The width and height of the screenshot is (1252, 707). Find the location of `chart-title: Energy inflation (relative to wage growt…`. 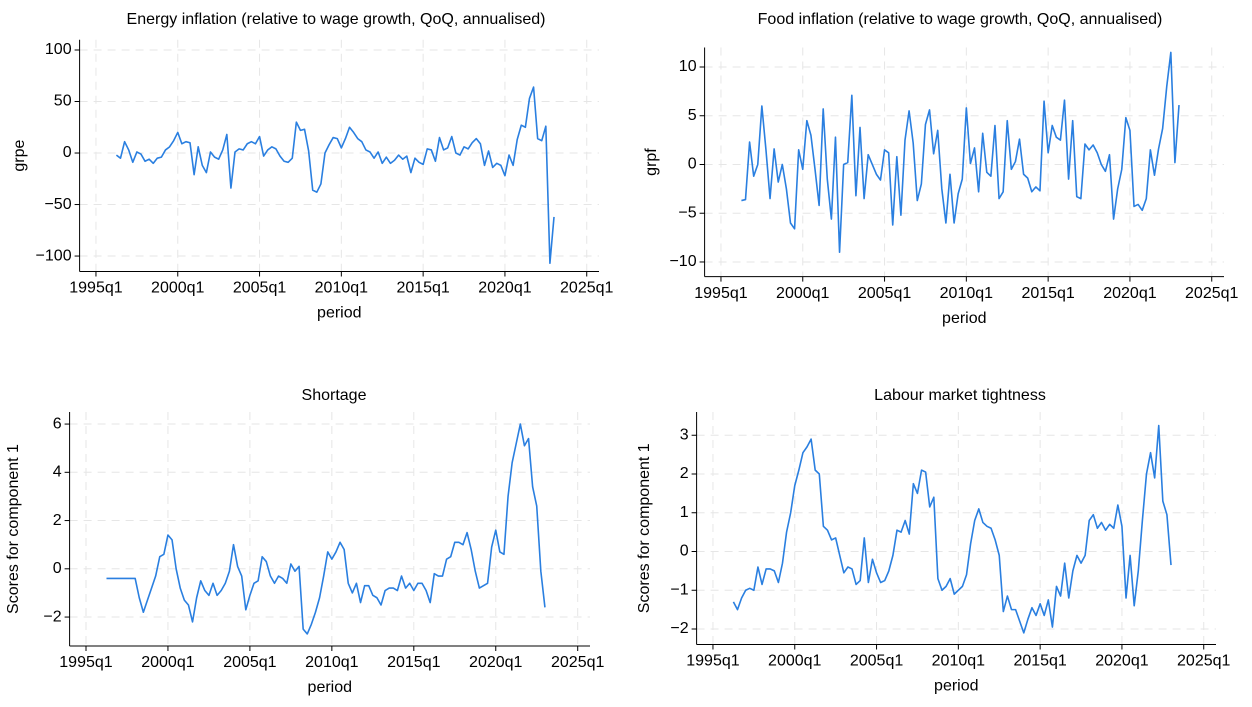

chart-title: Energy inflation (relative to wage growt… is located at coordinates (336, 19).